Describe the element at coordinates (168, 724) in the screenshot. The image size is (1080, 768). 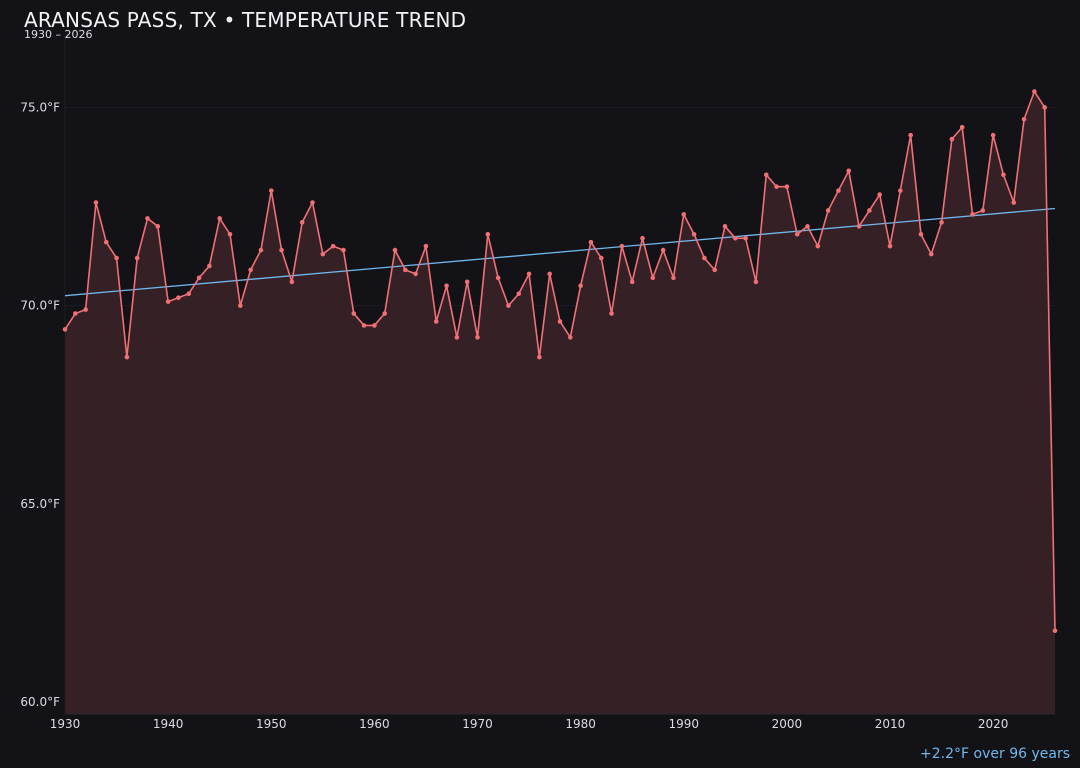
I see `x-tick-label: 1940` at that location.